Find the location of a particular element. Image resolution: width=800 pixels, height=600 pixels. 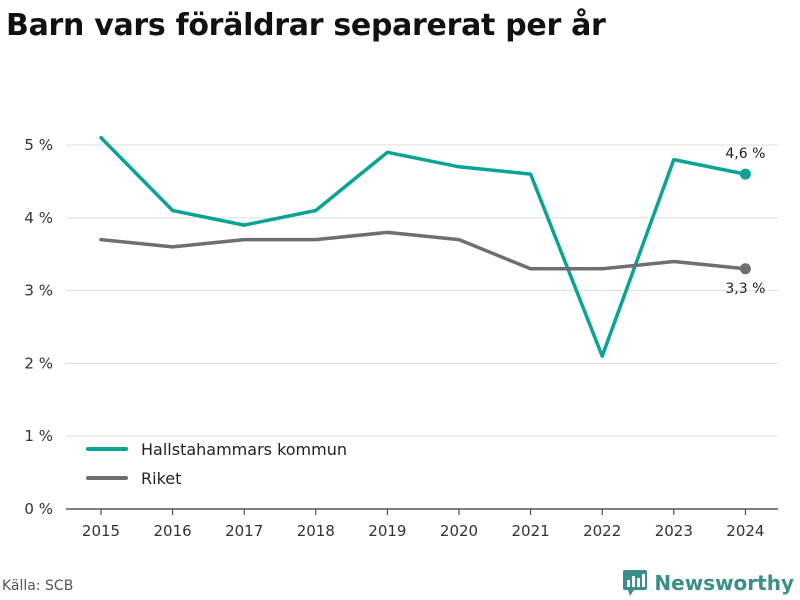

x-tick-label: 2024 is located at coordinates (745, 531).